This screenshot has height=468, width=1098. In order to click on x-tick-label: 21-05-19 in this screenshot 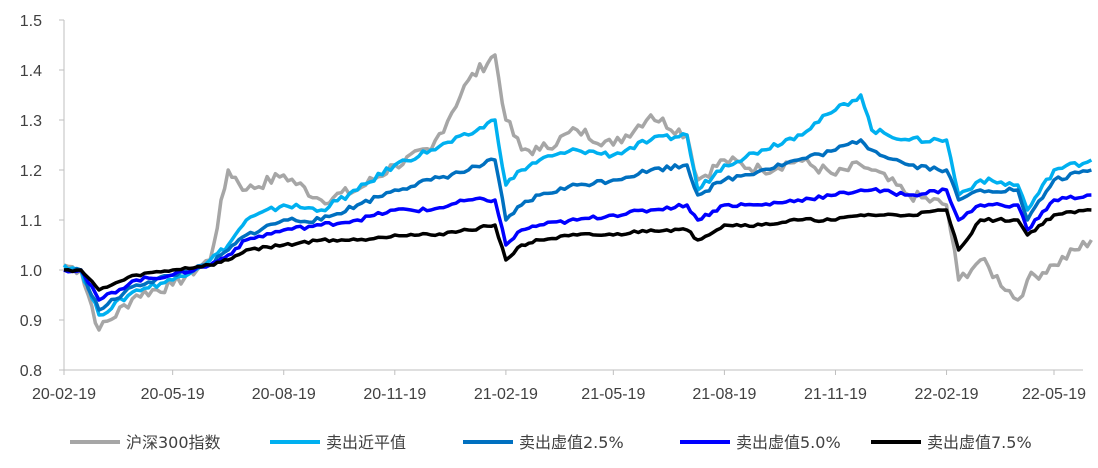, I will do `click(613, 394)`.